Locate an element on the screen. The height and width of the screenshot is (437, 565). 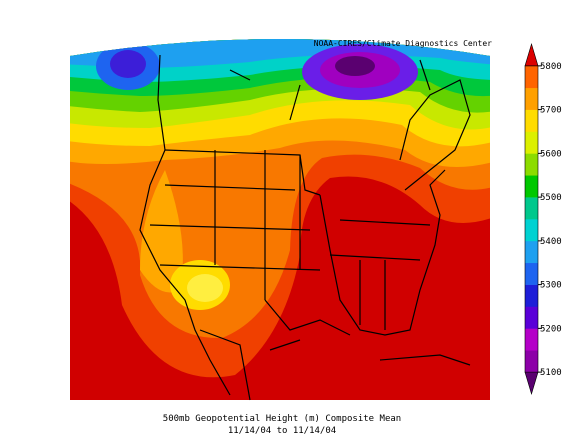
colorbar: 5100 5200 5300 5400 5500 5600 5700 5800 is located at coordinates (543, 219).